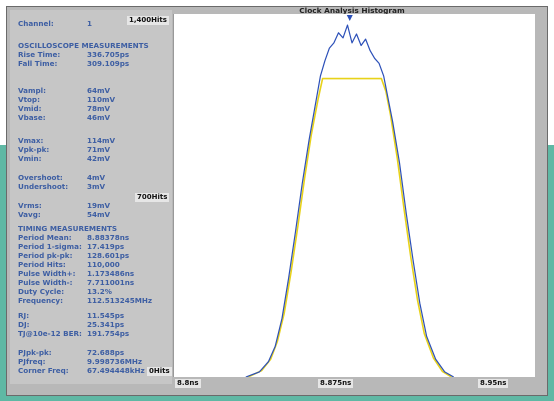 The height and width of the screenshot is (401, 554). Describe the element at coordinates (41, 291) in the screenshot. I see `measurement-label: Duty Cycle:` at that location.